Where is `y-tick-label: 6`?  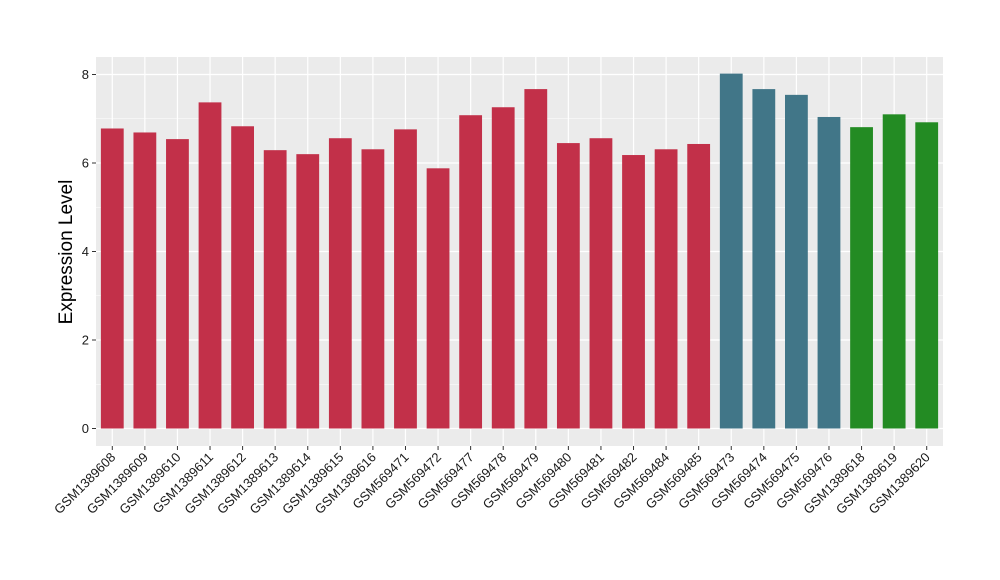
y-tick-label: 6 is located at coordinates (85, 163).